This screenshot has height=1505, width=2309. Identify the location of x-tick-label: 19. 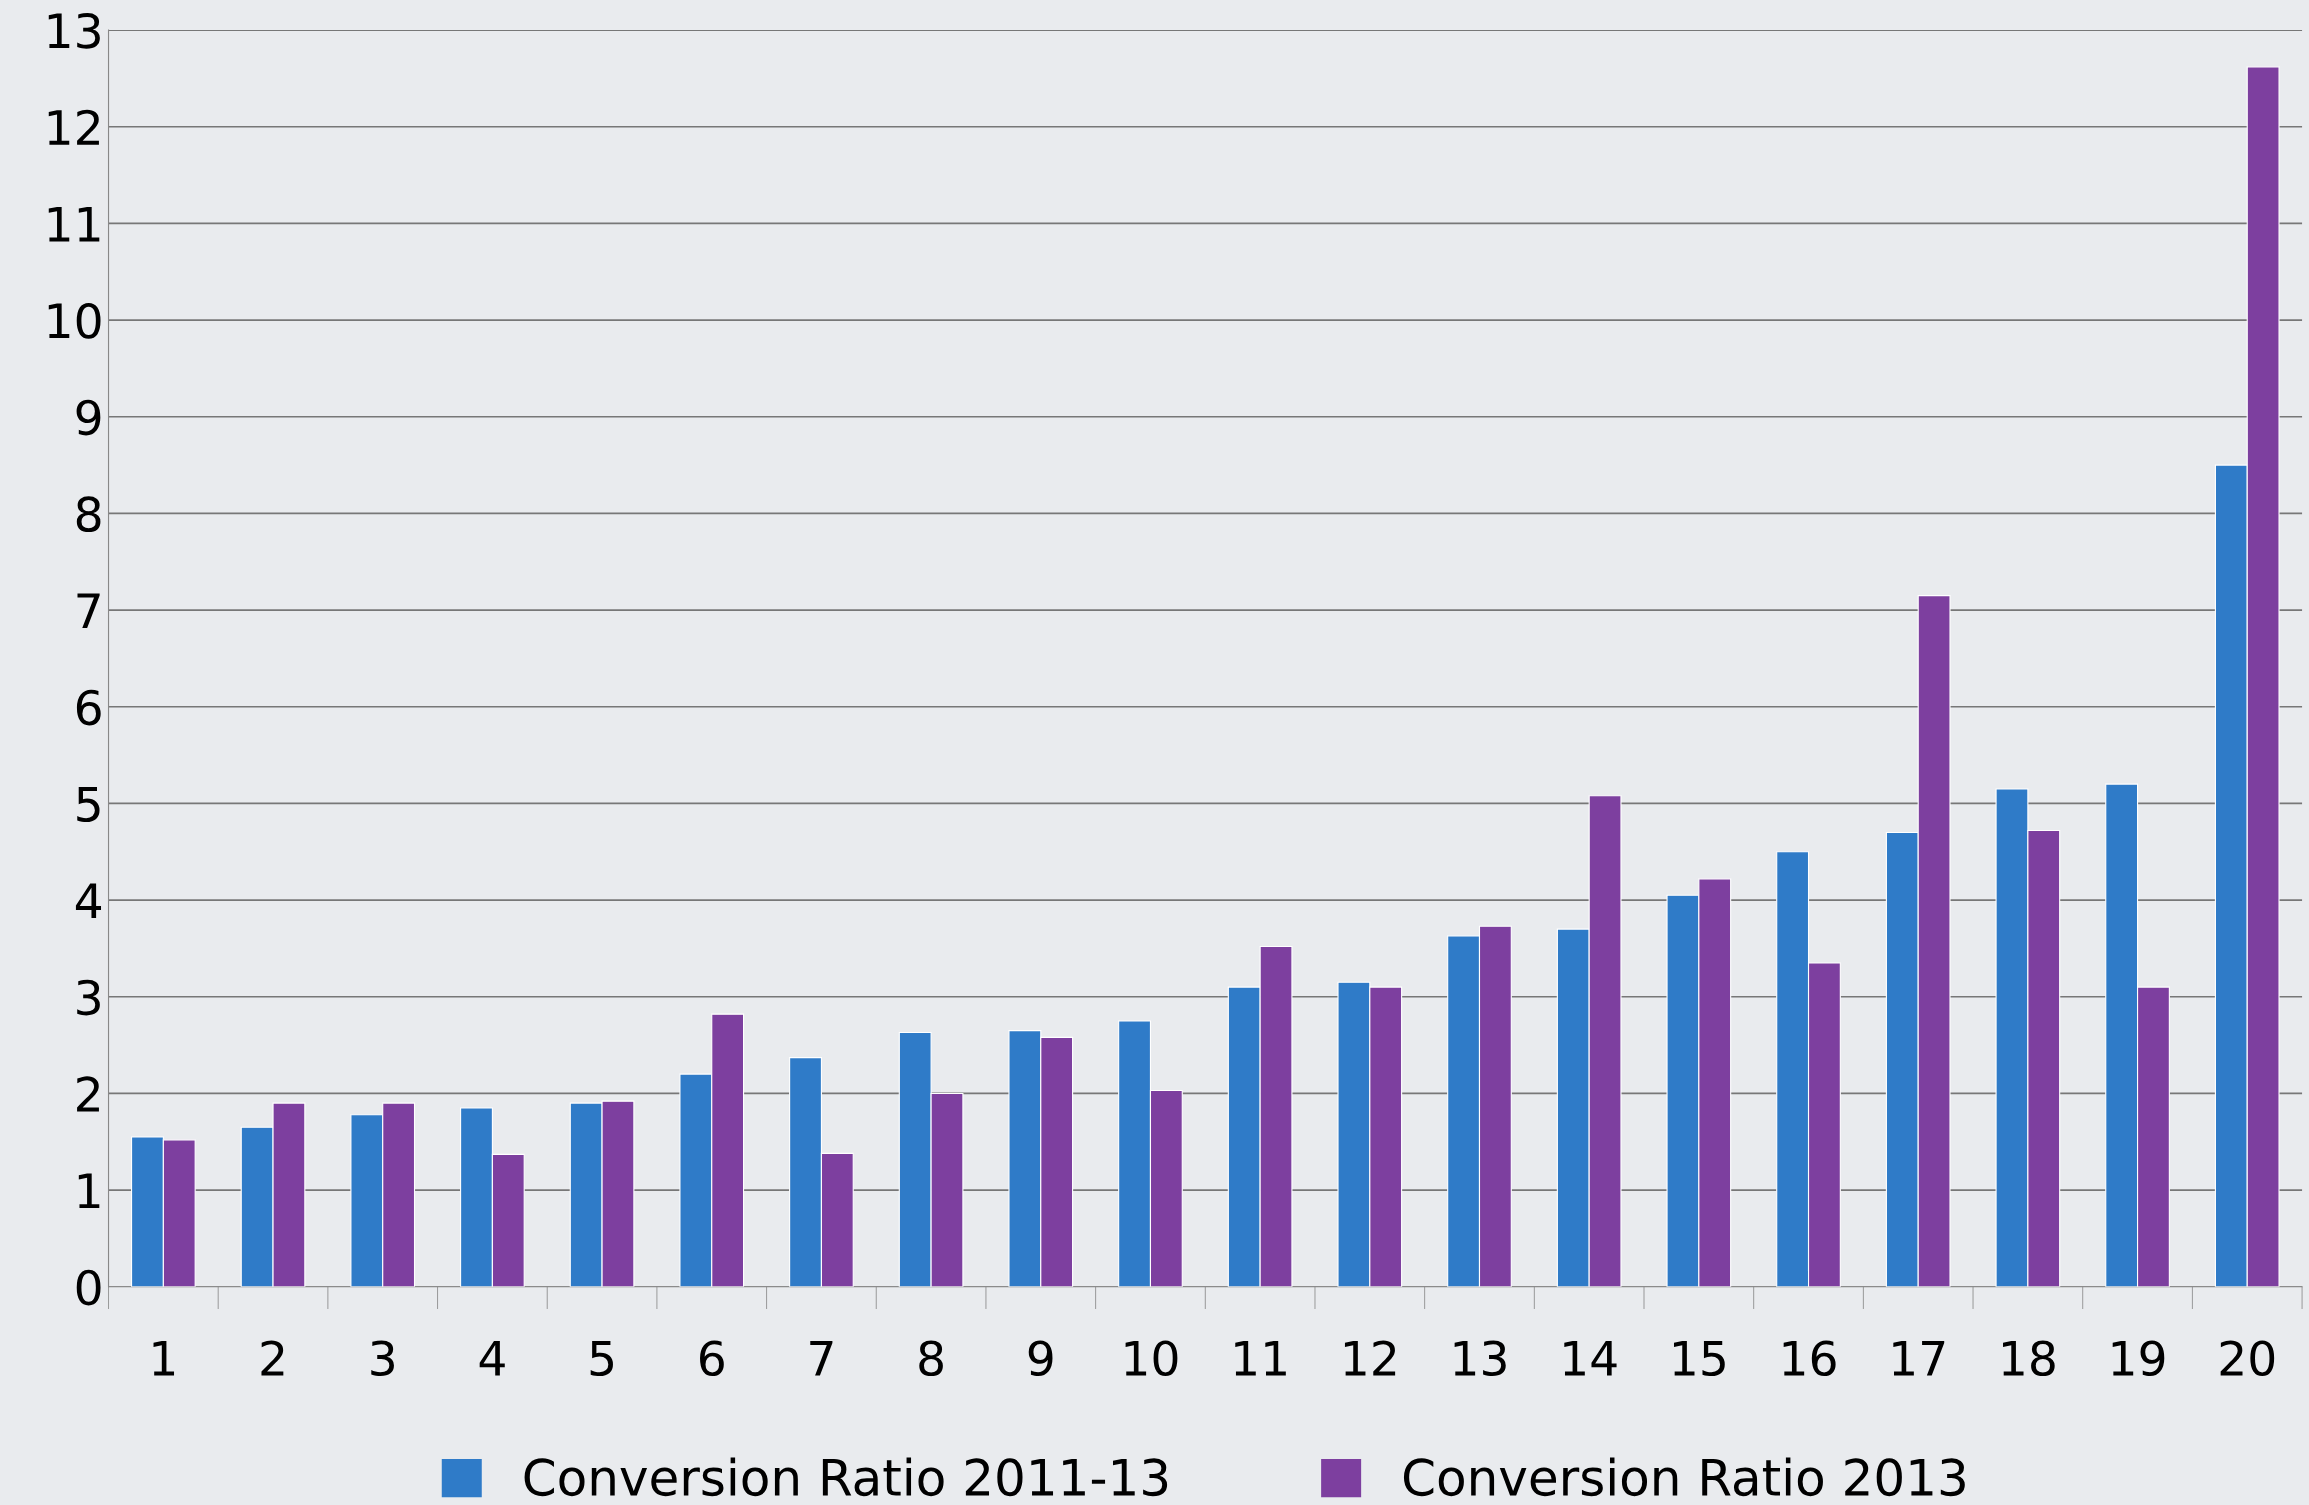
(2138, 1358).